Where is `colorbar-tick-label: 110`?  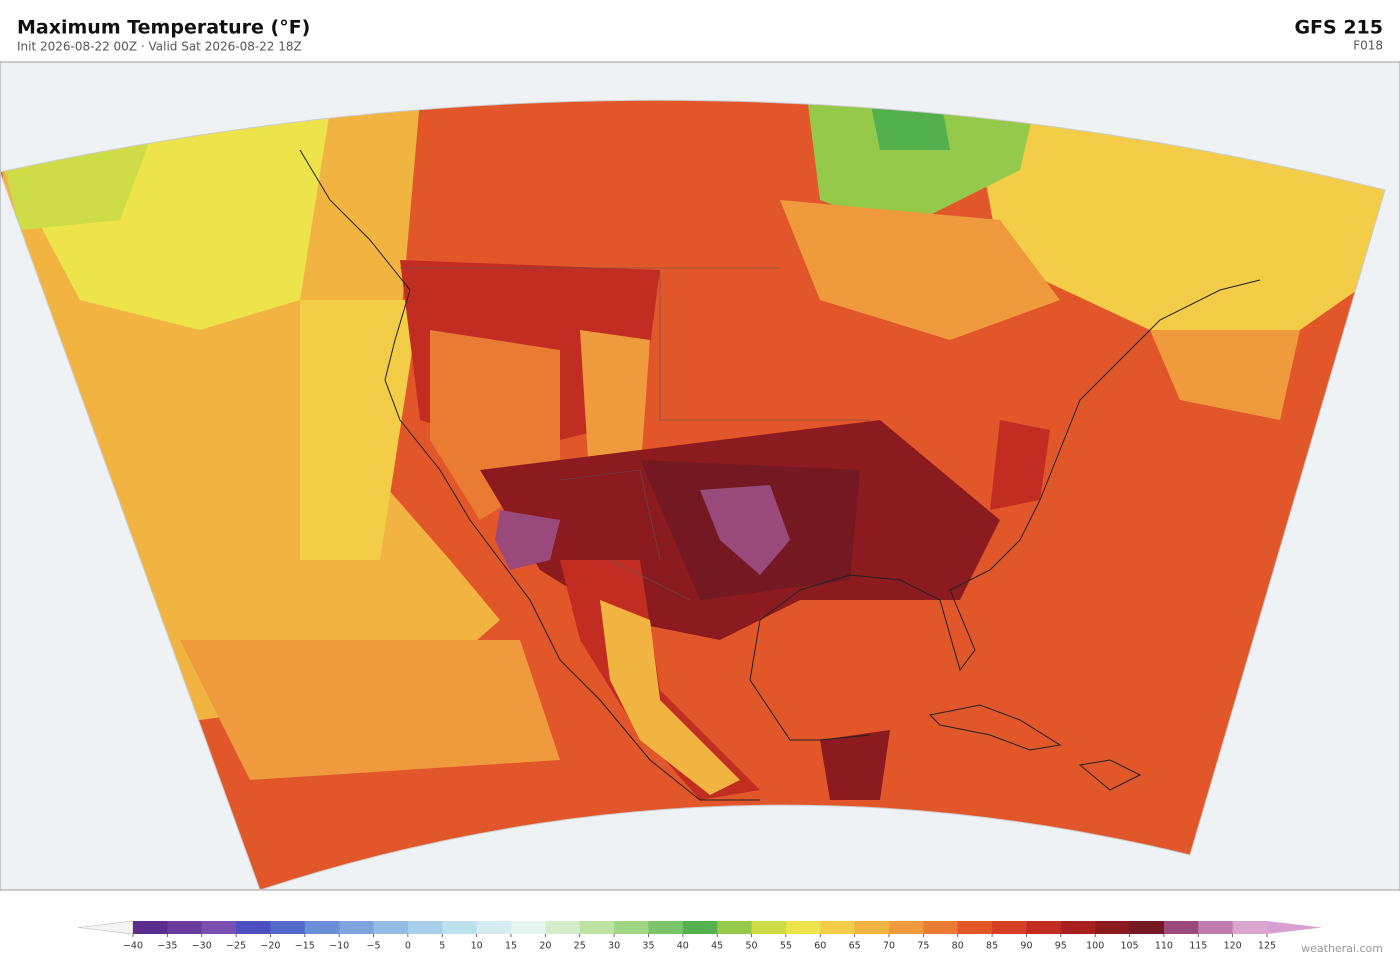
colorbar-tick-label: 110 is located at coordinates (1164, 946).